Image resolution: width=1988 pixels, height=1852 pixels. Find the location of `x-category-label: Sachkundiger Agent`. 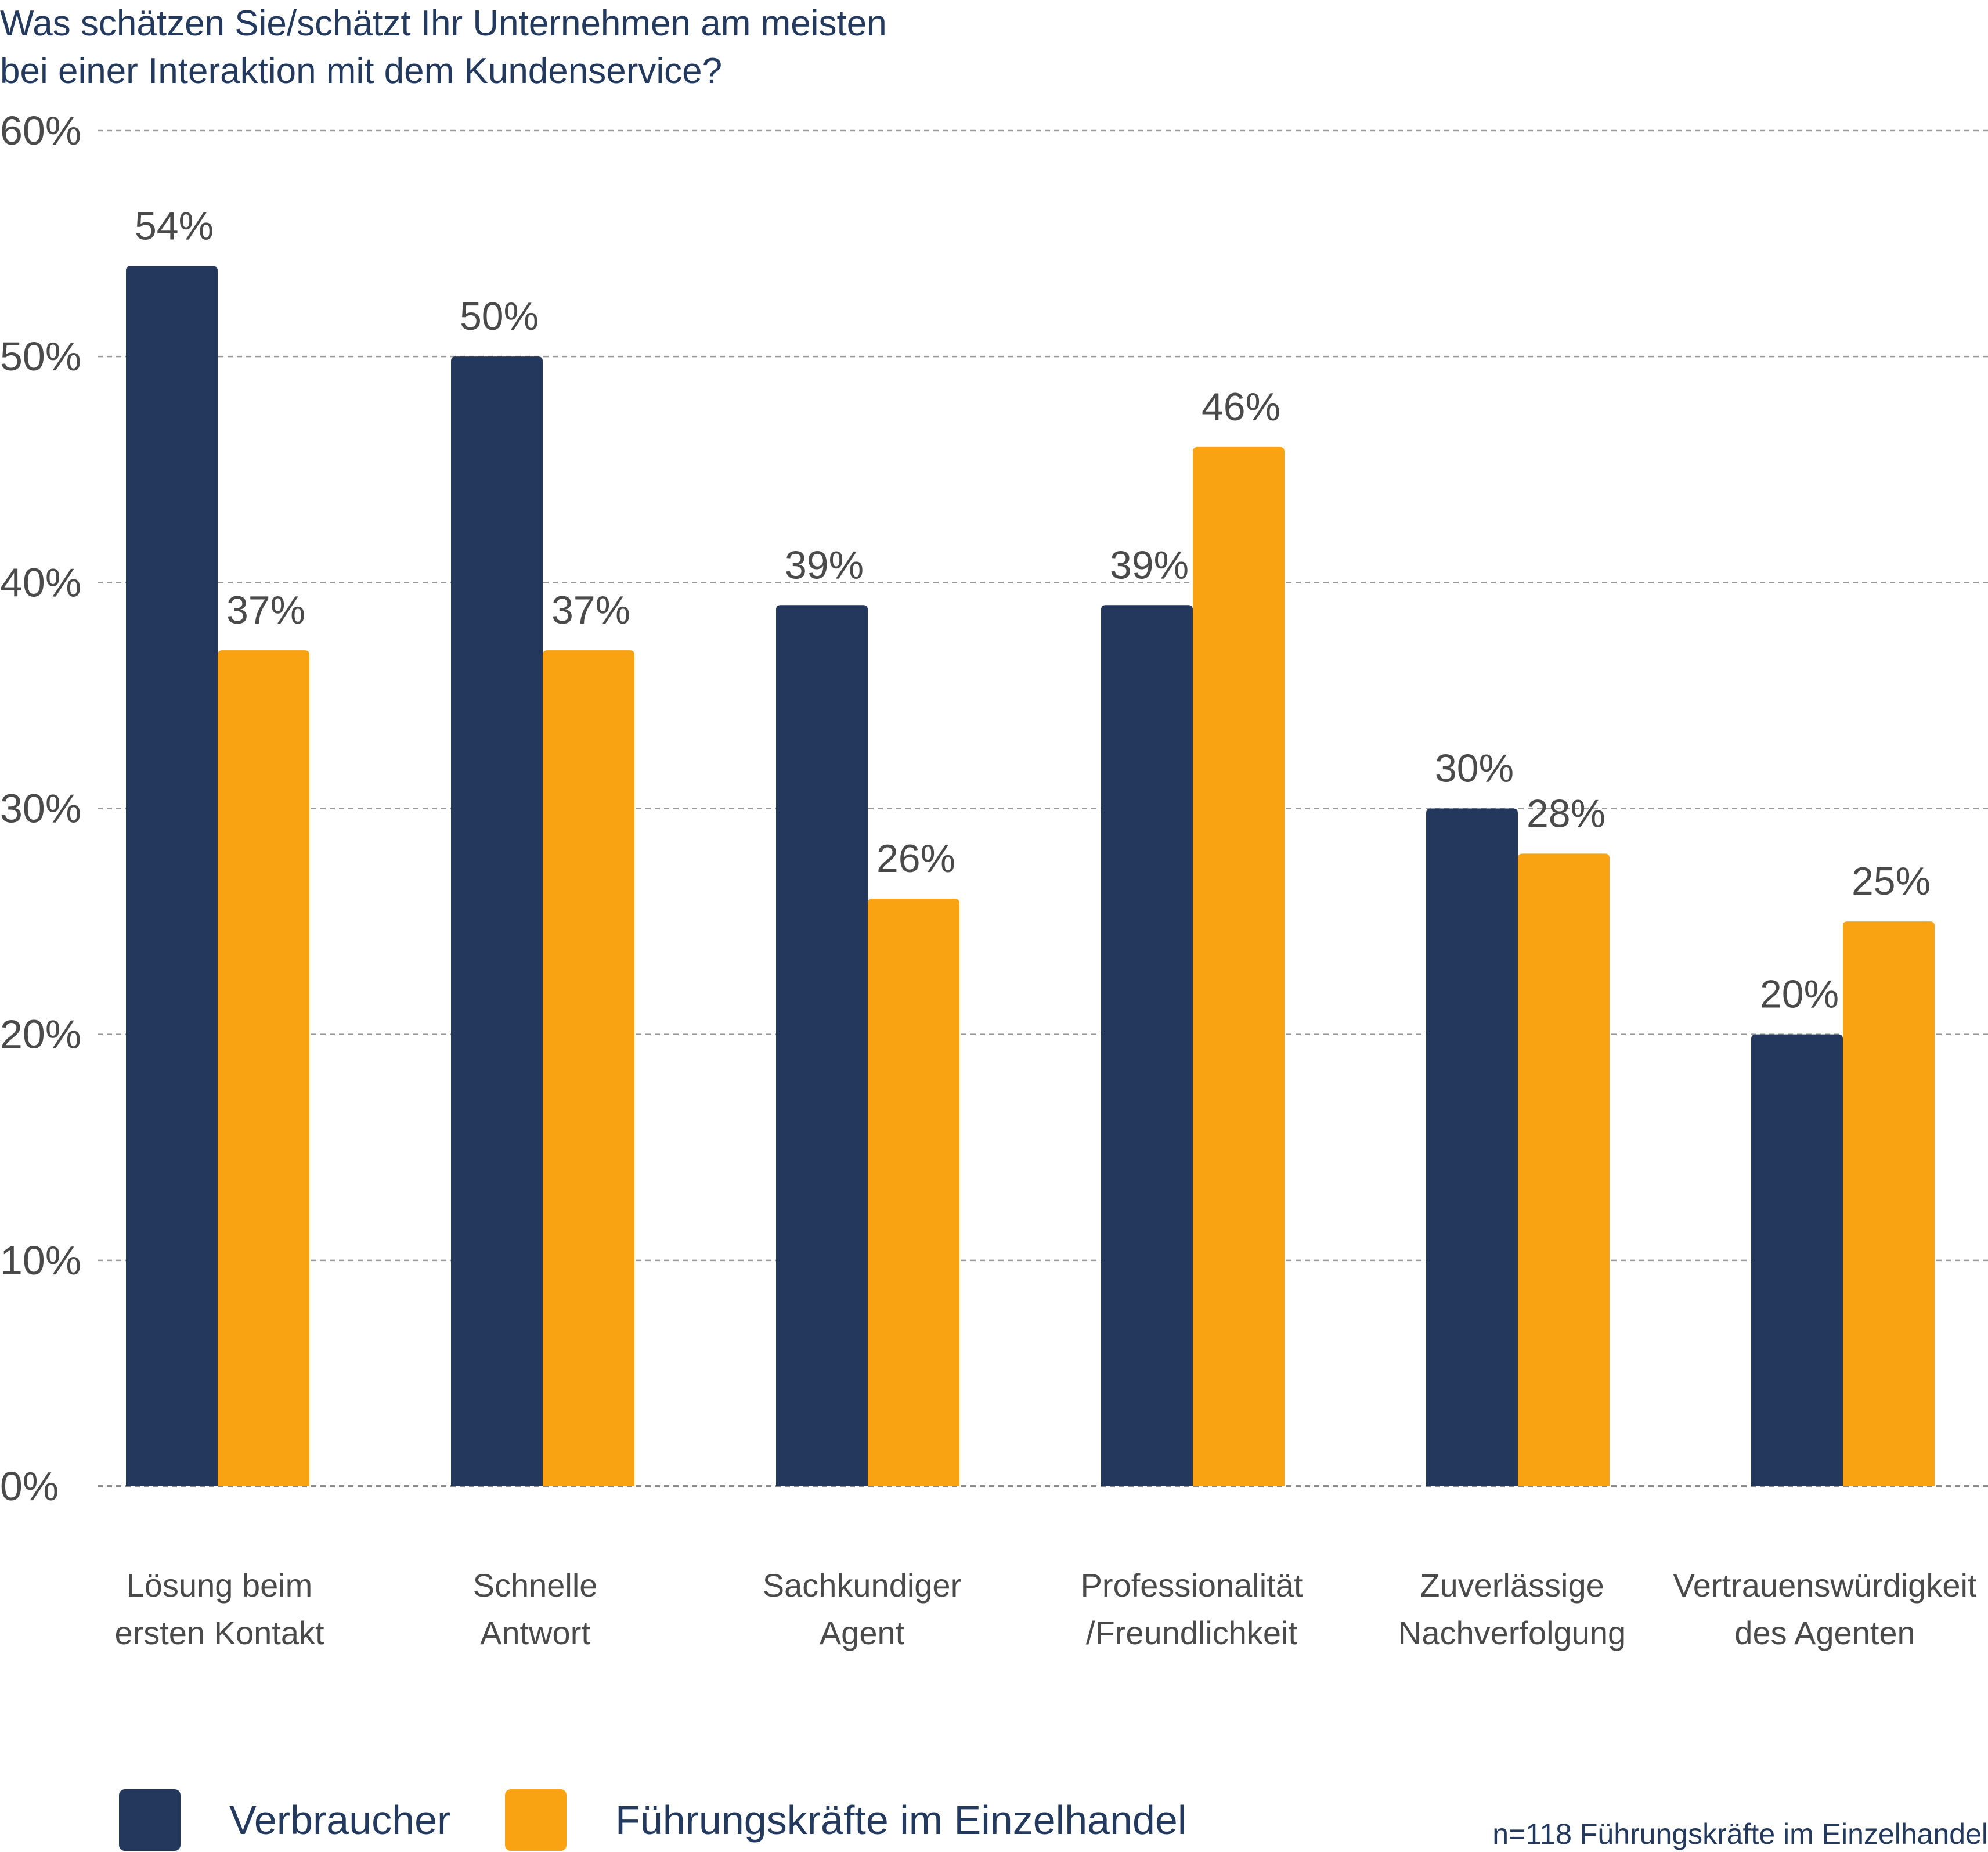

x-category-label: Sachkundiger Agent is located at coordinates (862, 1609).